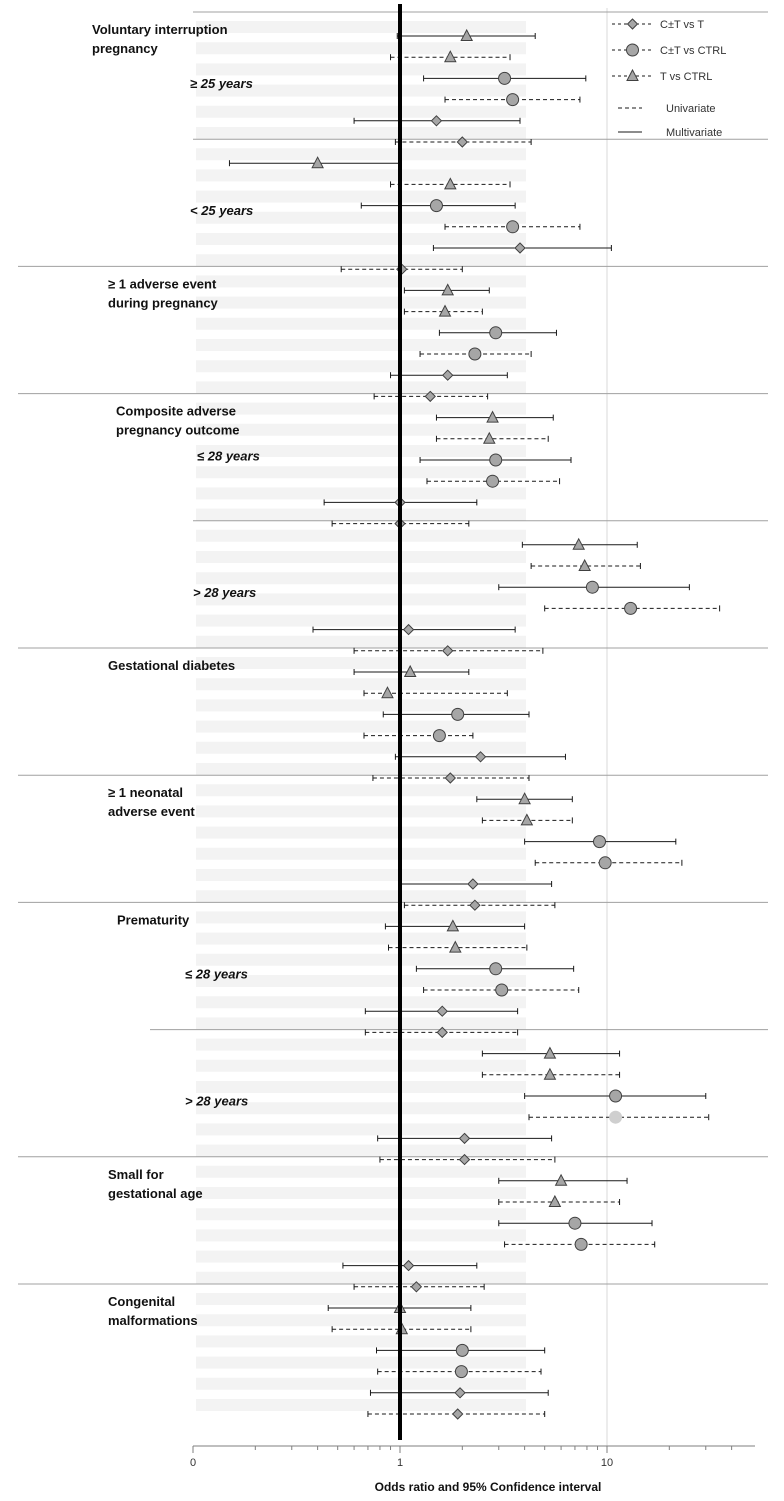  I want to click on legend-label: T vs CTRL, so click(686, 77).